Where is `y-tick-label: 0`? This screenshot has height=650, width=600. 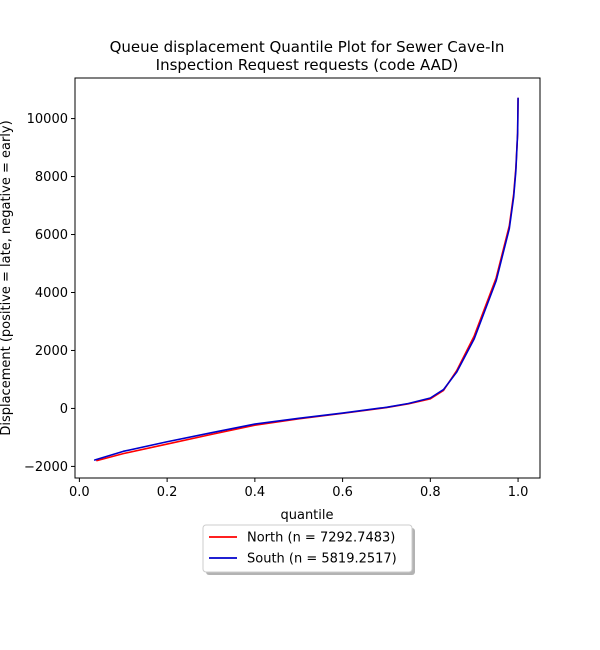
y-tick-label: 0 is located at coordinates (64, 409).